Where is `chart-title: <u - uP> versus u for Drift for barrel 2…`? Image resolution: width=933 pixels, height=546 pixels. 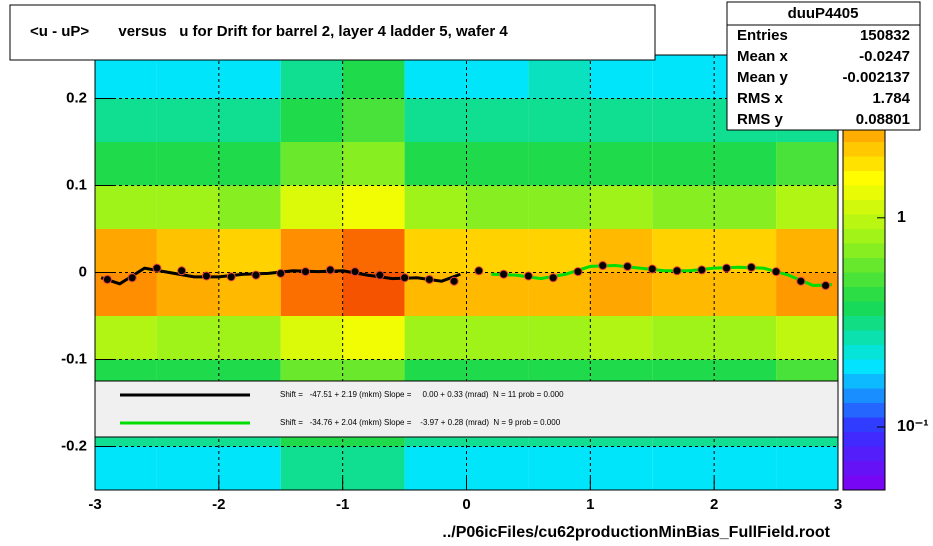 chart-title: <u - uP> versus u for Drift for barrel 2… is located at coordinates (269, 31).